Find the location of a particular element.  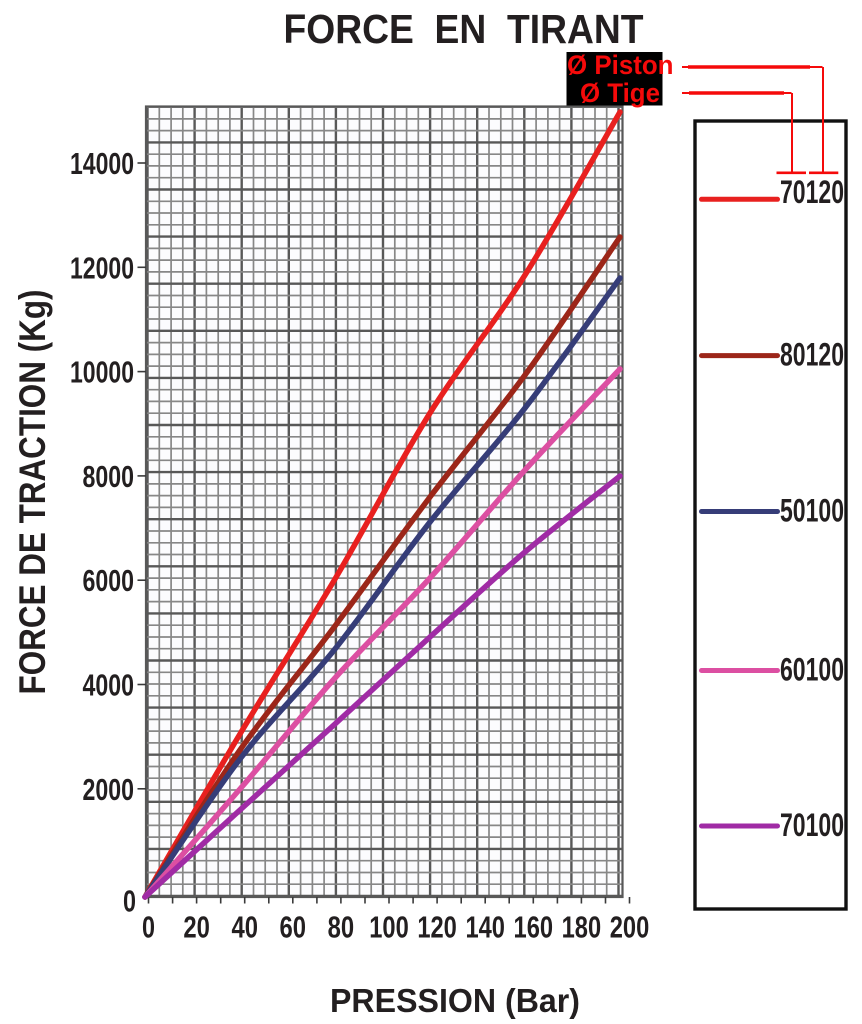

svg-text: Ø Tige is located at coordinates (620, 93).